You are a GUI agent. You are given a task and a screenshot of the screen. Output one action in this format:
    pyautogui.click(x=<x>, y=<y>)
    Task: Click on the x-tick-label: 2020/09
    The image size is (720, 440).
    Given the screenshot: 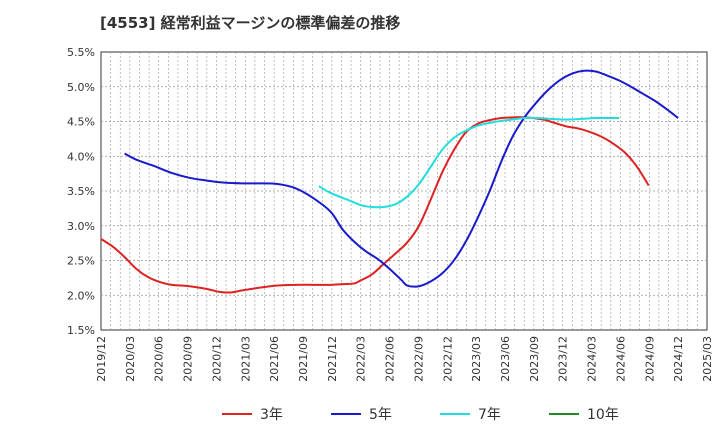 What is the action you would take?
    pyautogui.click(x=188, y=359)
    